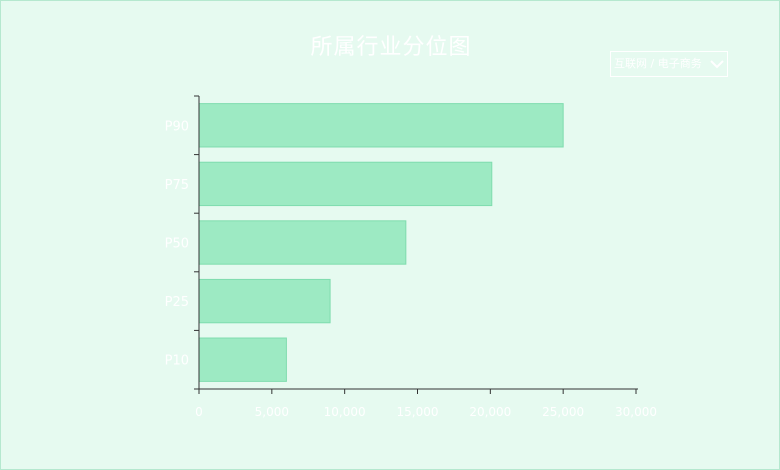  What do you see at coordinates (658, 63) in the screenshot?
I see `industry-dropdown-value: 互联网 / 电子商务` at bounding box center [658, 63].